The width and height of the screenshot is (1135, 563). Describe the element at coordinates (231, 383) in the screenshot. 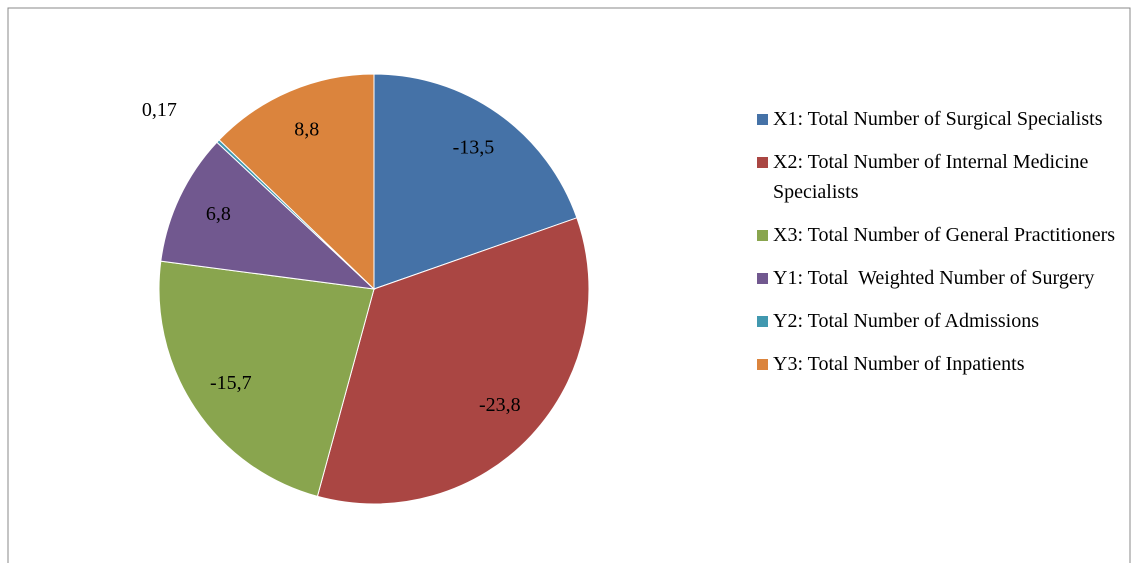

I see `data-label: -15,7` at that location.